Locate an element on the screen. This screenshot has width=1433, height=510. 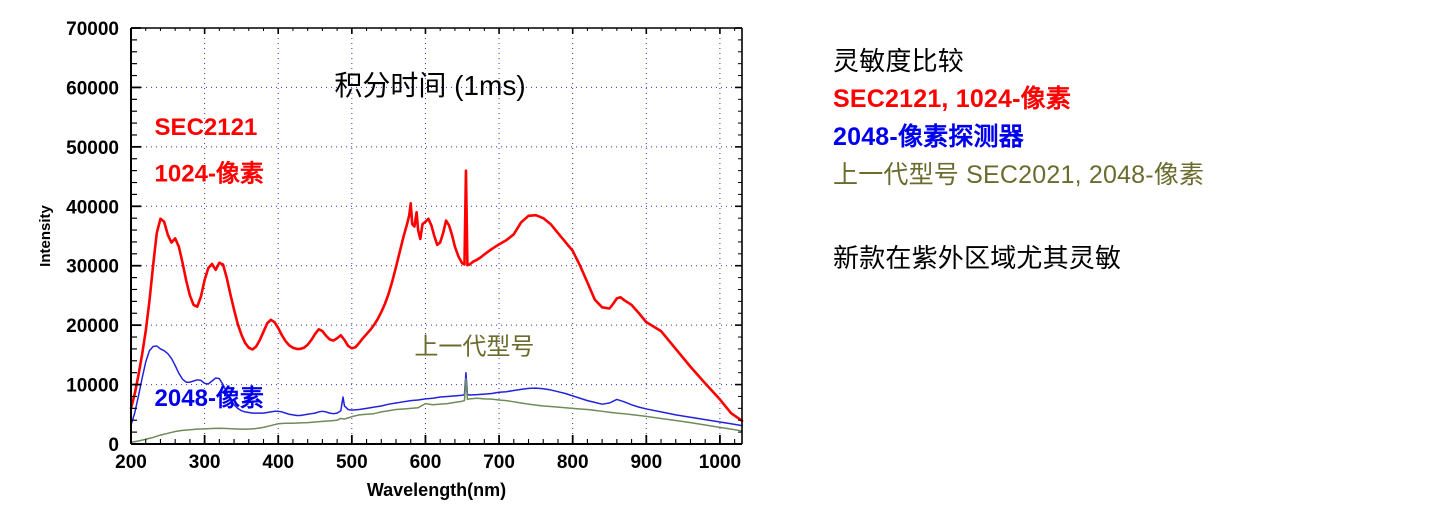
y-tick-label: 70000 is located at coordinates (92, 29).